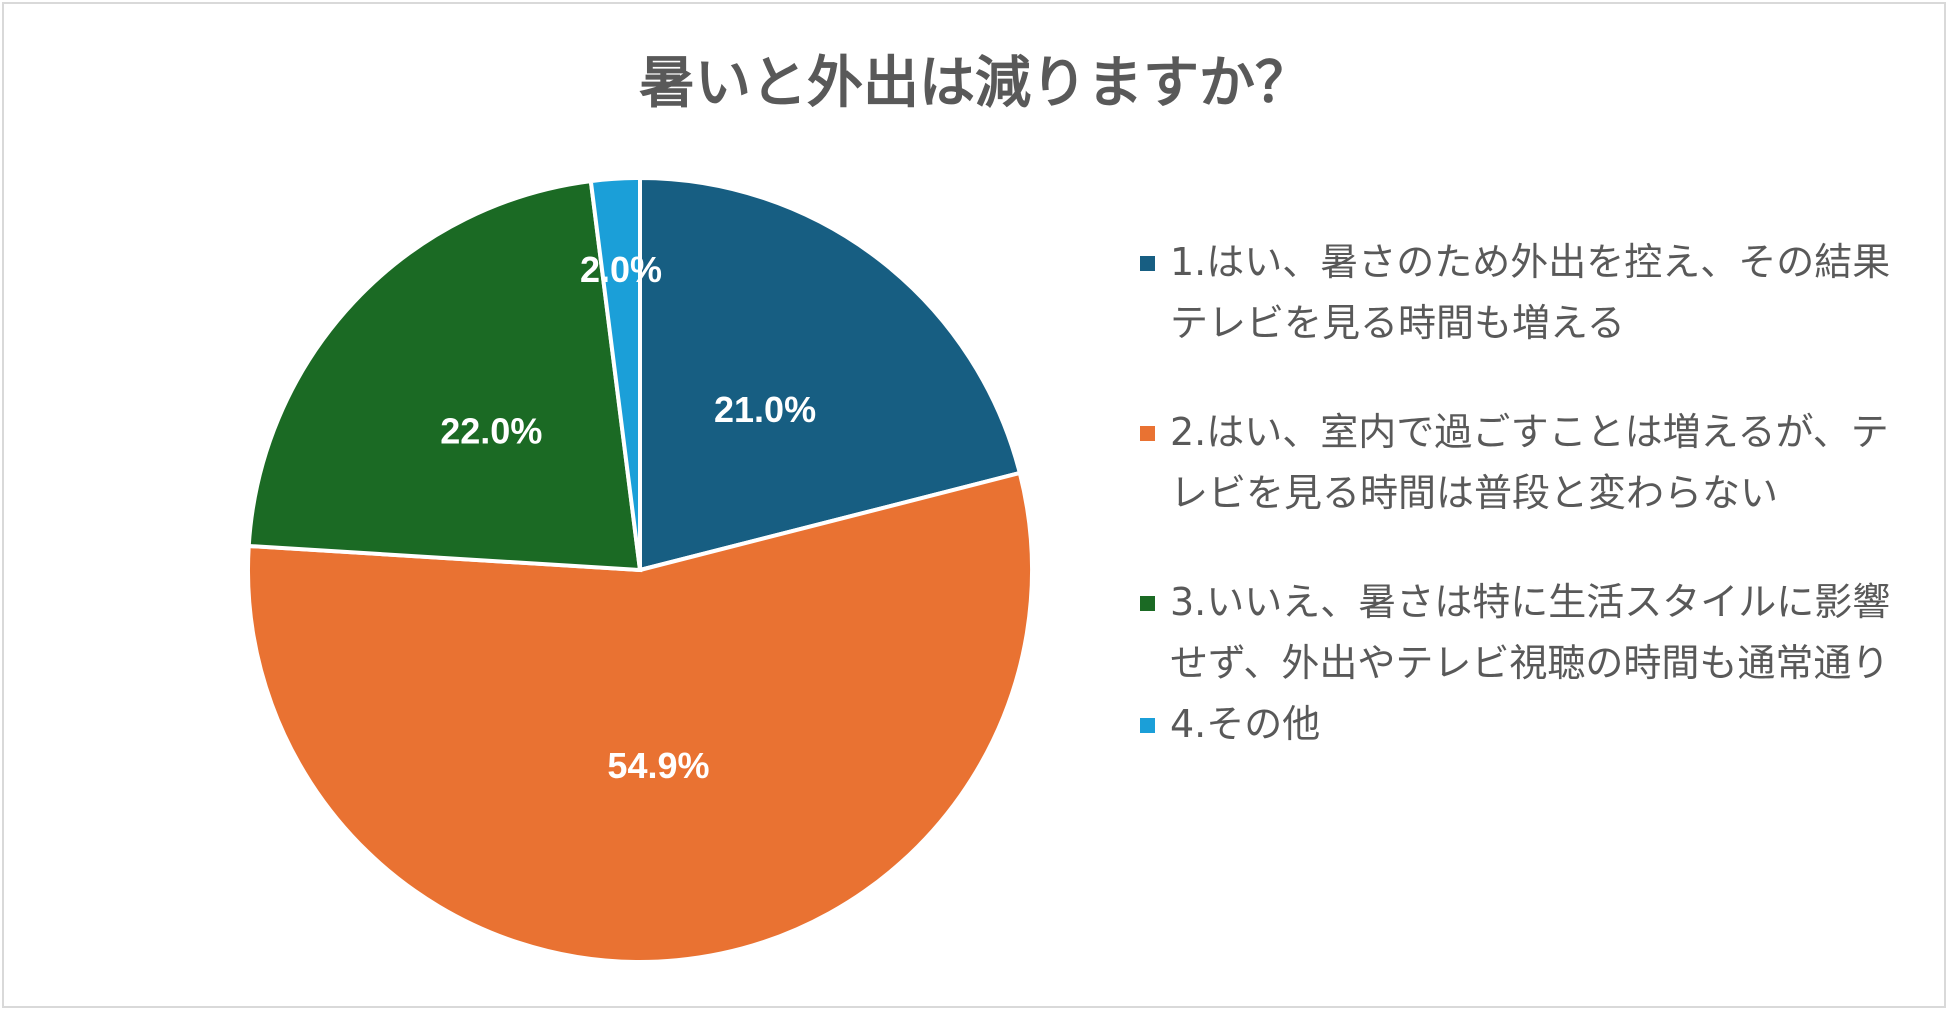 The height and width of the screenshot is (1012, 1950). What do you see at coordinates (615, 373) in the screenshot?
I see `slice-other` at bounding box center [615, 373].